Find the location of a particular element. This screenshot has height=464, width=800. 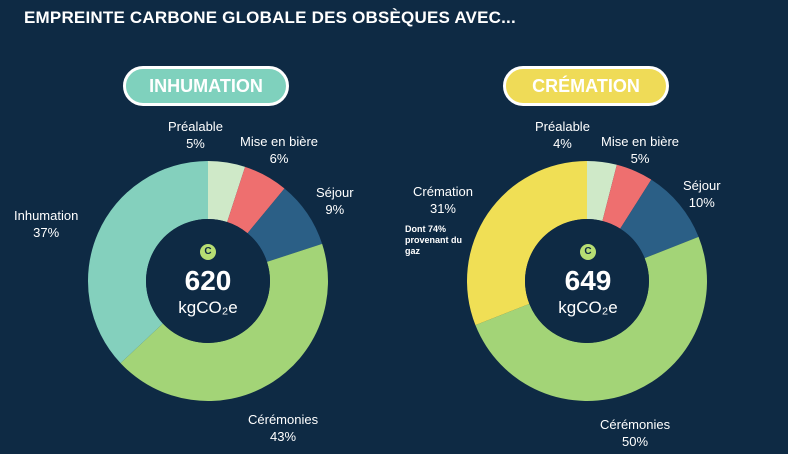

cre-total-value: 649 is located at coordinates (588, 280).